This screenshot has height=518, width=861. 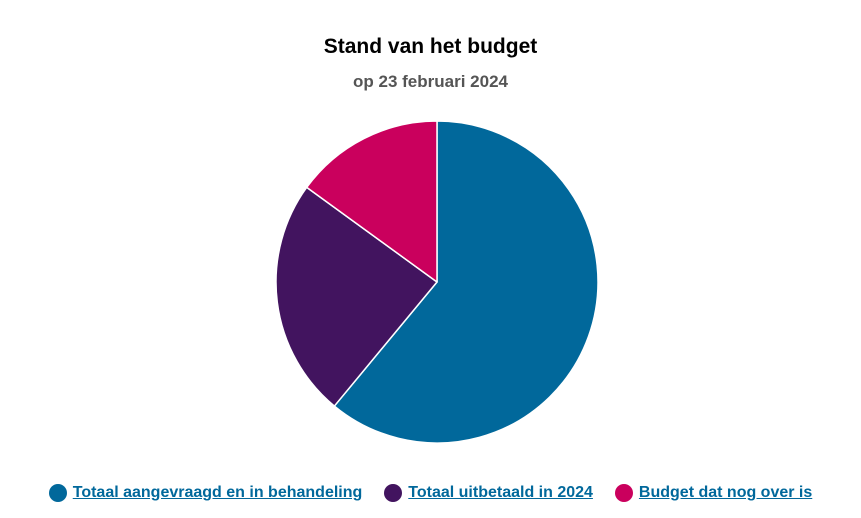 I want to click on legend-marker-requested, so click(x=57, y=493).